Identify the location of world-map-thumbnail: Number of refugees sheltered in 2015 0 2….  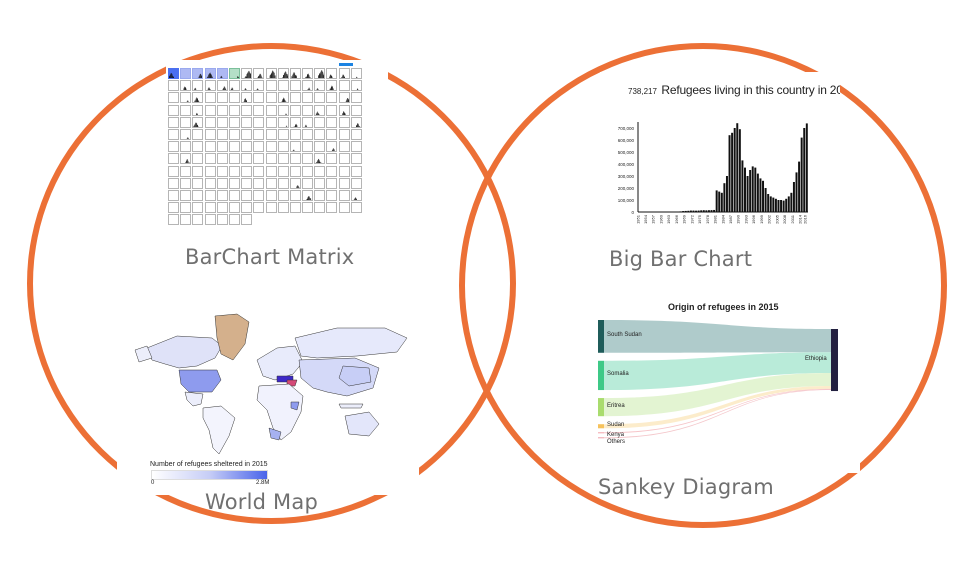
(268, 401).